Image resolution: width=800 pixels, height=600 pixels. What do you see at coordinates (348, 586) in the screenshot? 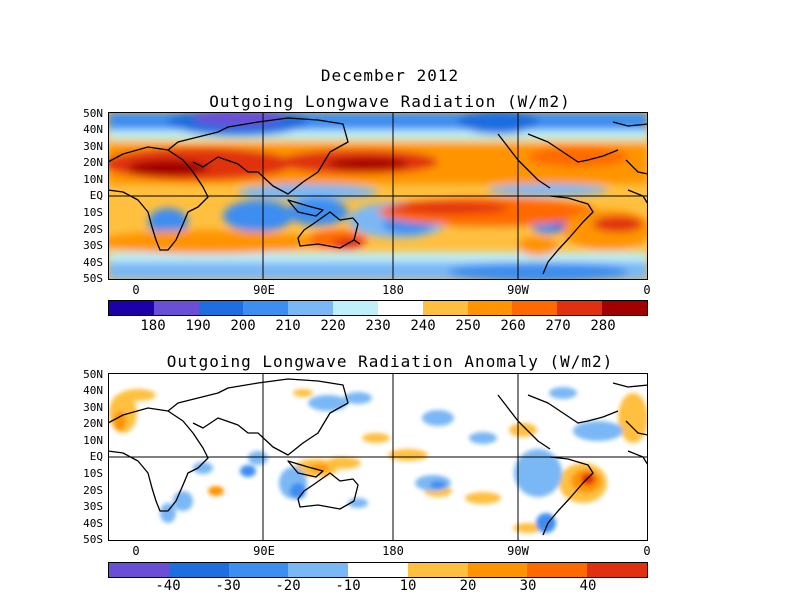
I see `colorbar-label: -10` at bounding box center [348, 586].